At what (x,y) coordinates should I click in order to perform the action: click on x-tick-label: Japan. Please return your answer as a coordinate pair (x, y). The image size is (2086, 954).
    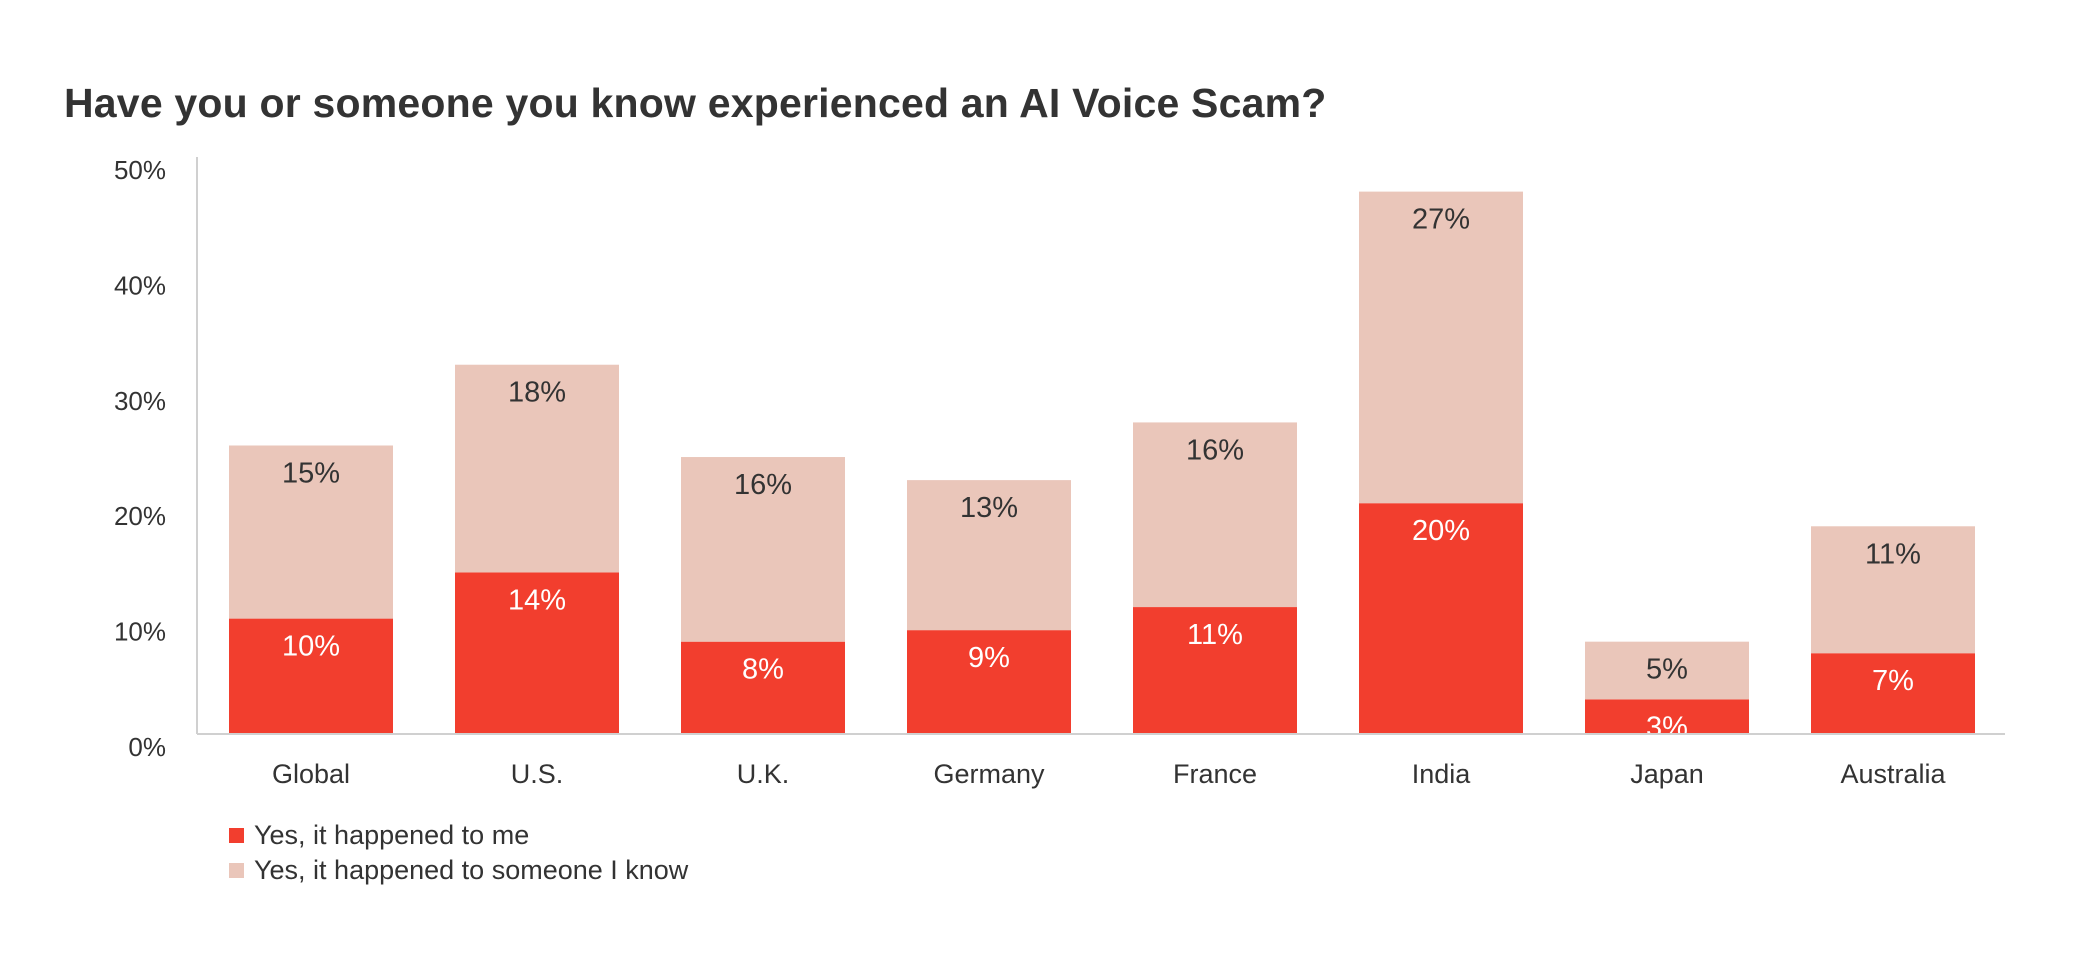
    Looking at the image, I should click on (1667, 774).